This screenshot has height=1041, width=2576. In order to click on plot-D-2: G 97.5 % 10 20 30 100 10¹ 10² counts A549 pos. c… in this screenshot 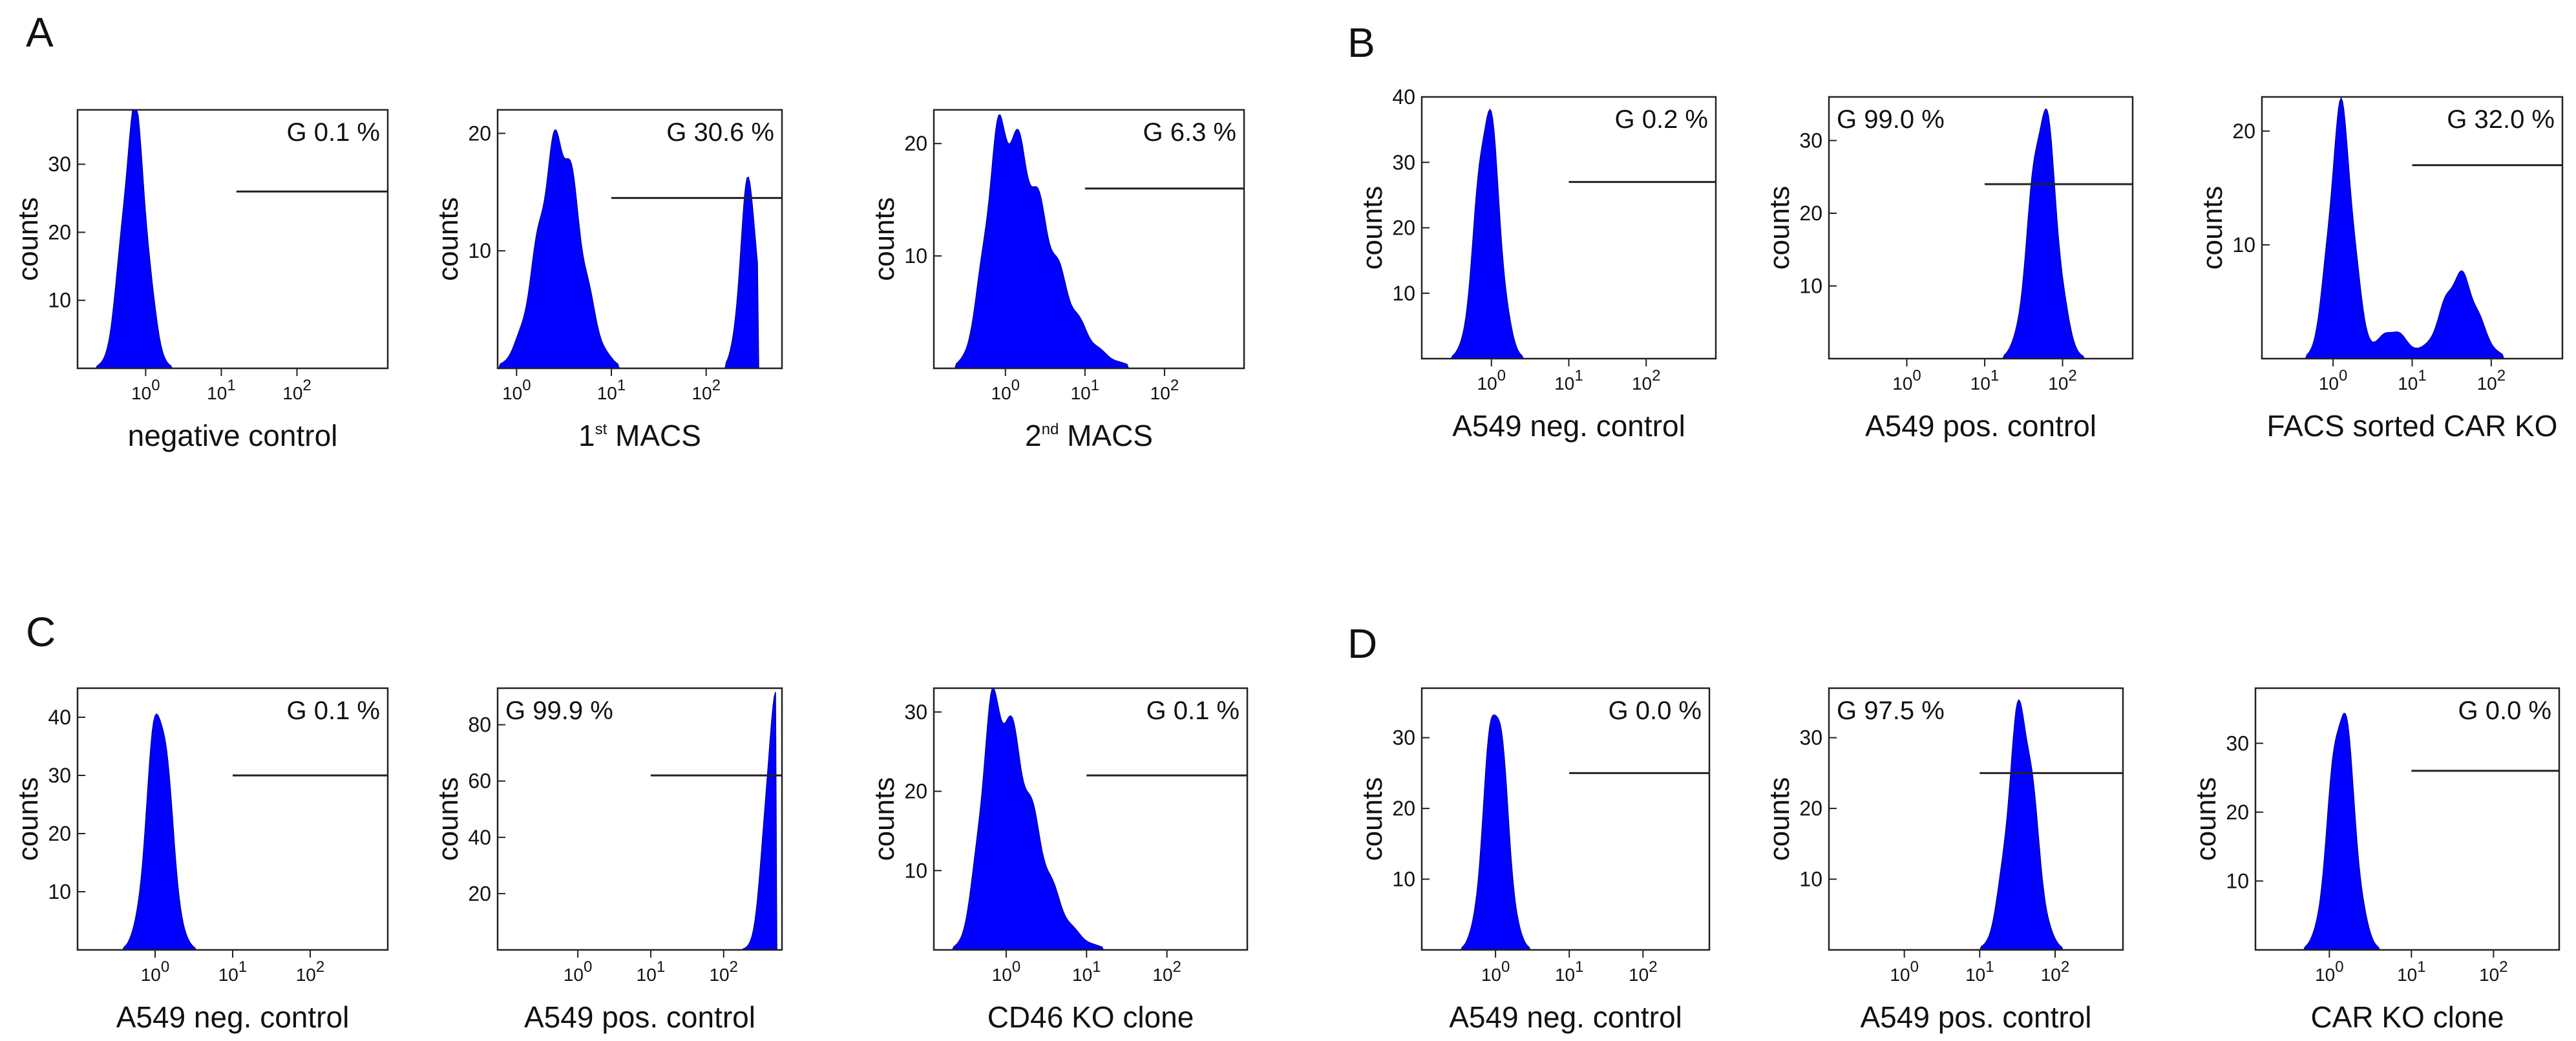, I will do `click(1944, 860)`.